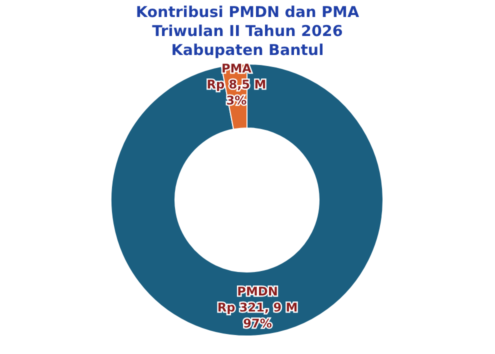  What do you see at coordinates (257, 323) in the screenshot?
I see `data-label: 97%` at bounding box center [257, 323].